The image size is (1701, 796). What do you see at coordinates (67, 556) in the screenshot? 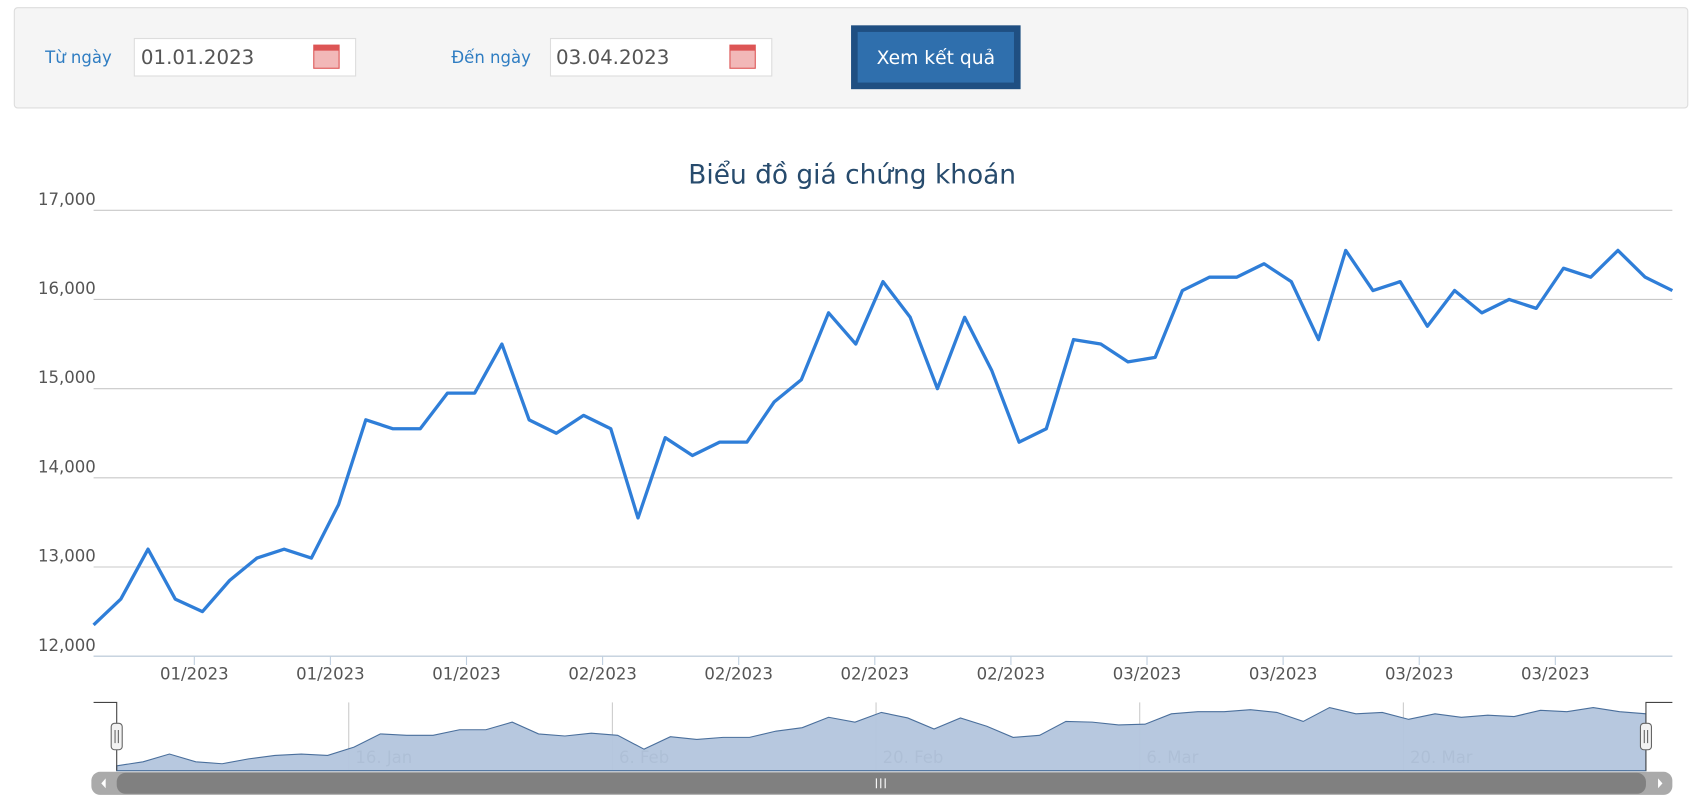
I see `y-tick-label: 13,000` at bounding box center [67, 556].